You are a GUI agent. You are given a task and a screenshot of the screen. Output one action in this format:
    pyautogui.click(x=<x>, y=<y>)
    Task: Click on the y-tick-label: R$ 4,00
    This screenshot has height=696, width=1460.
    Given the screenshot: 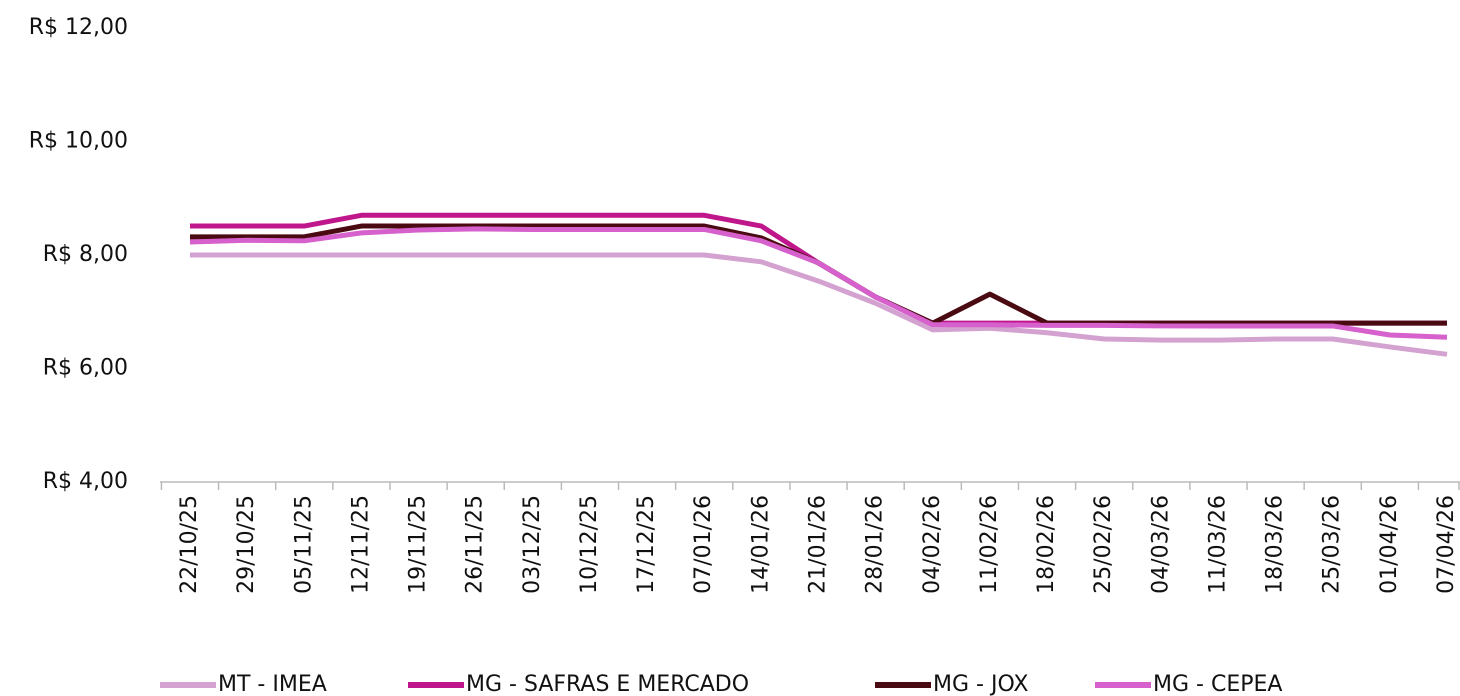 What is the action you would take?
    pyautogui.click(x=85, y=481)
    